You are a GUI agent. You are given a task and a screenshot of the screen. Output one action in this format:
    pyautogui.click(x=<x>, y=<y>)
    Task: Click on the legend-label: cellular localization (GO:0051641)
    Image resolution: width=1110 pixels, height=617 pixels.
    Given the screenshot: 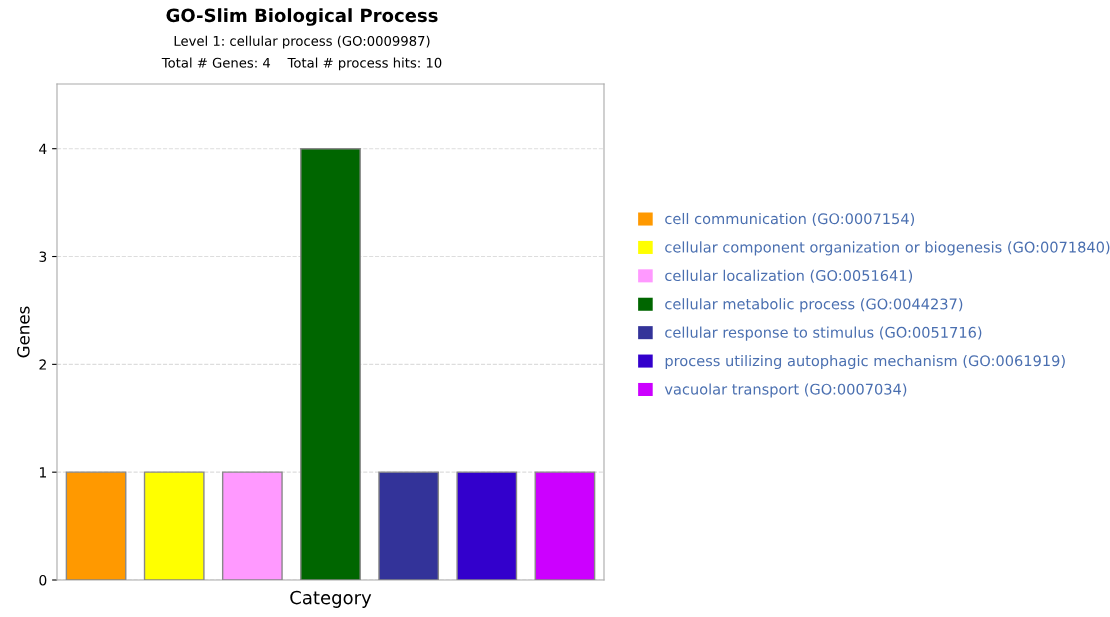 What is the action you would take?
    pyautogui.click(x=789, y=276)
    